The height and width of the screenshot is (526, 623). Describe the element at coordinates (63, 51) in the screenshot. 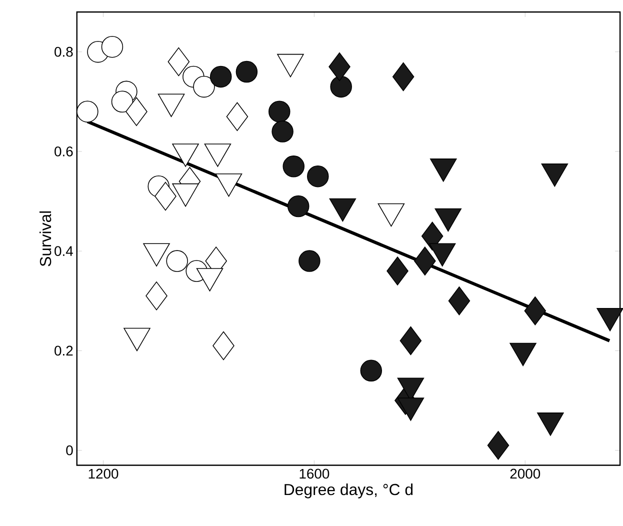

I see `y-tick-label: 0.8` at that location.